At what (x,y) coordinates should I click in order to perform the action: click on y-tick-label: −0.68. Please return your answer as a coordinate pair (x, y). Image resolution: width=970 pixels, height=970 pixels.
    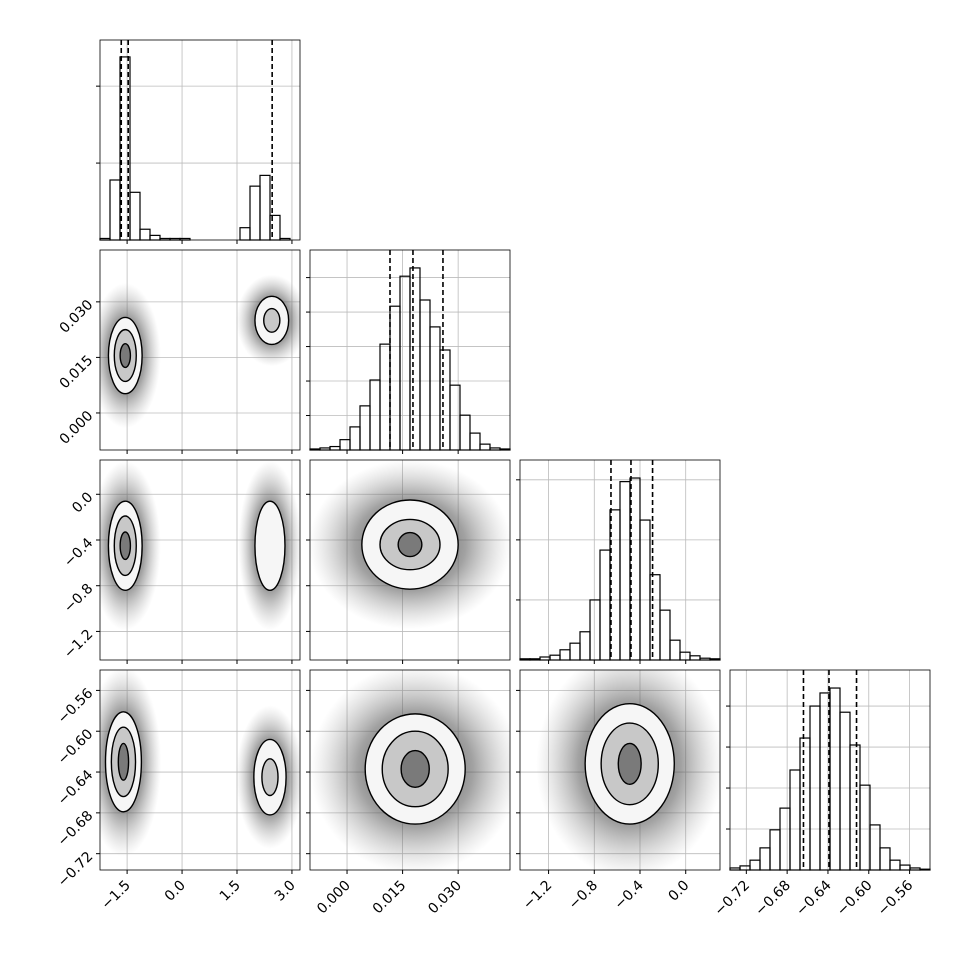
    Looking at the image, I should click on (76, 829).